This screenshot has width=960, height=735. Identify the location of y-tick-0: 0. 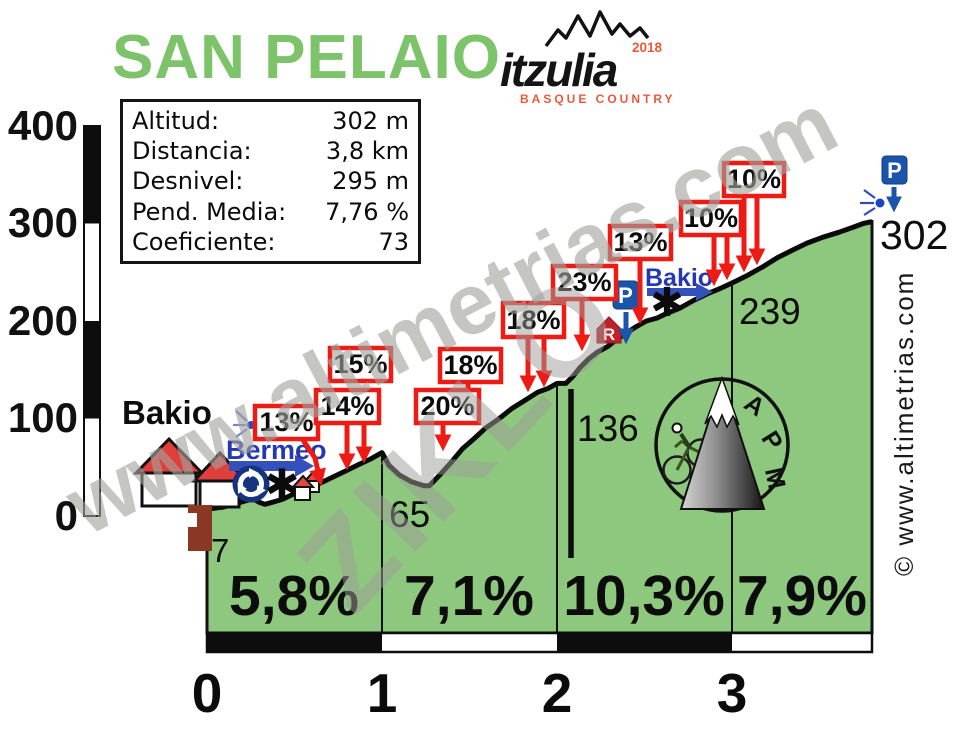
(66, 515).